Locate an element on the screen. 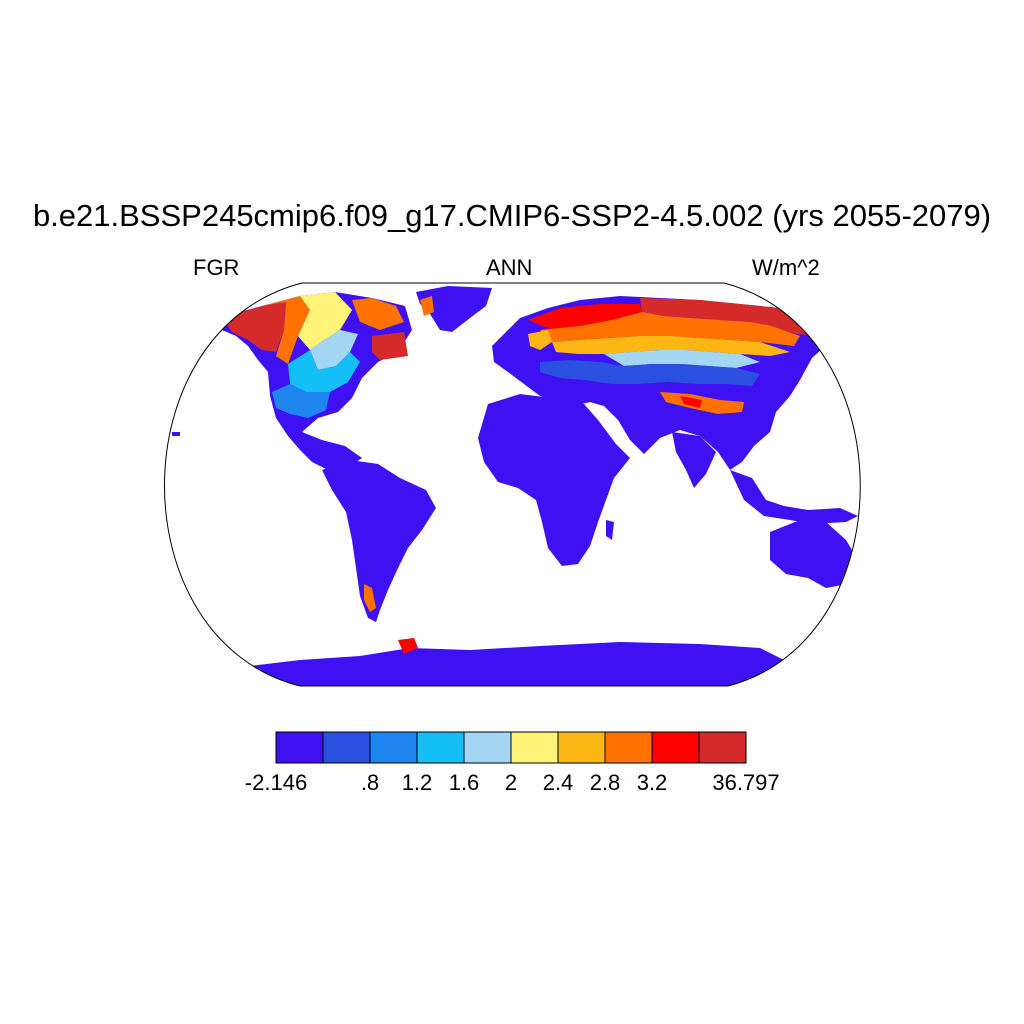 Image resolution: width=1024 pixels, height=1024 pixels. eurasia-red-band is located at coordinates (585, 317).